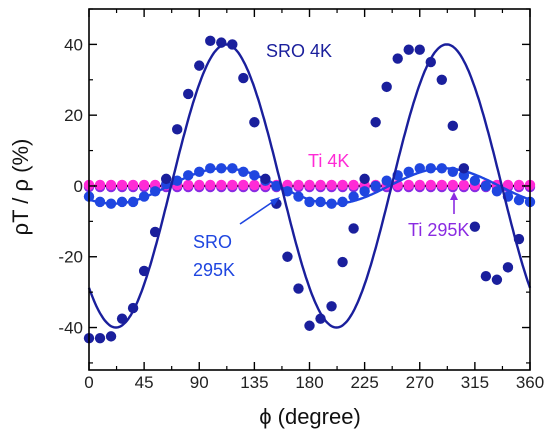 The image size is (550, 438). I want to click on x-tick-label: 45, so click(144, 382).